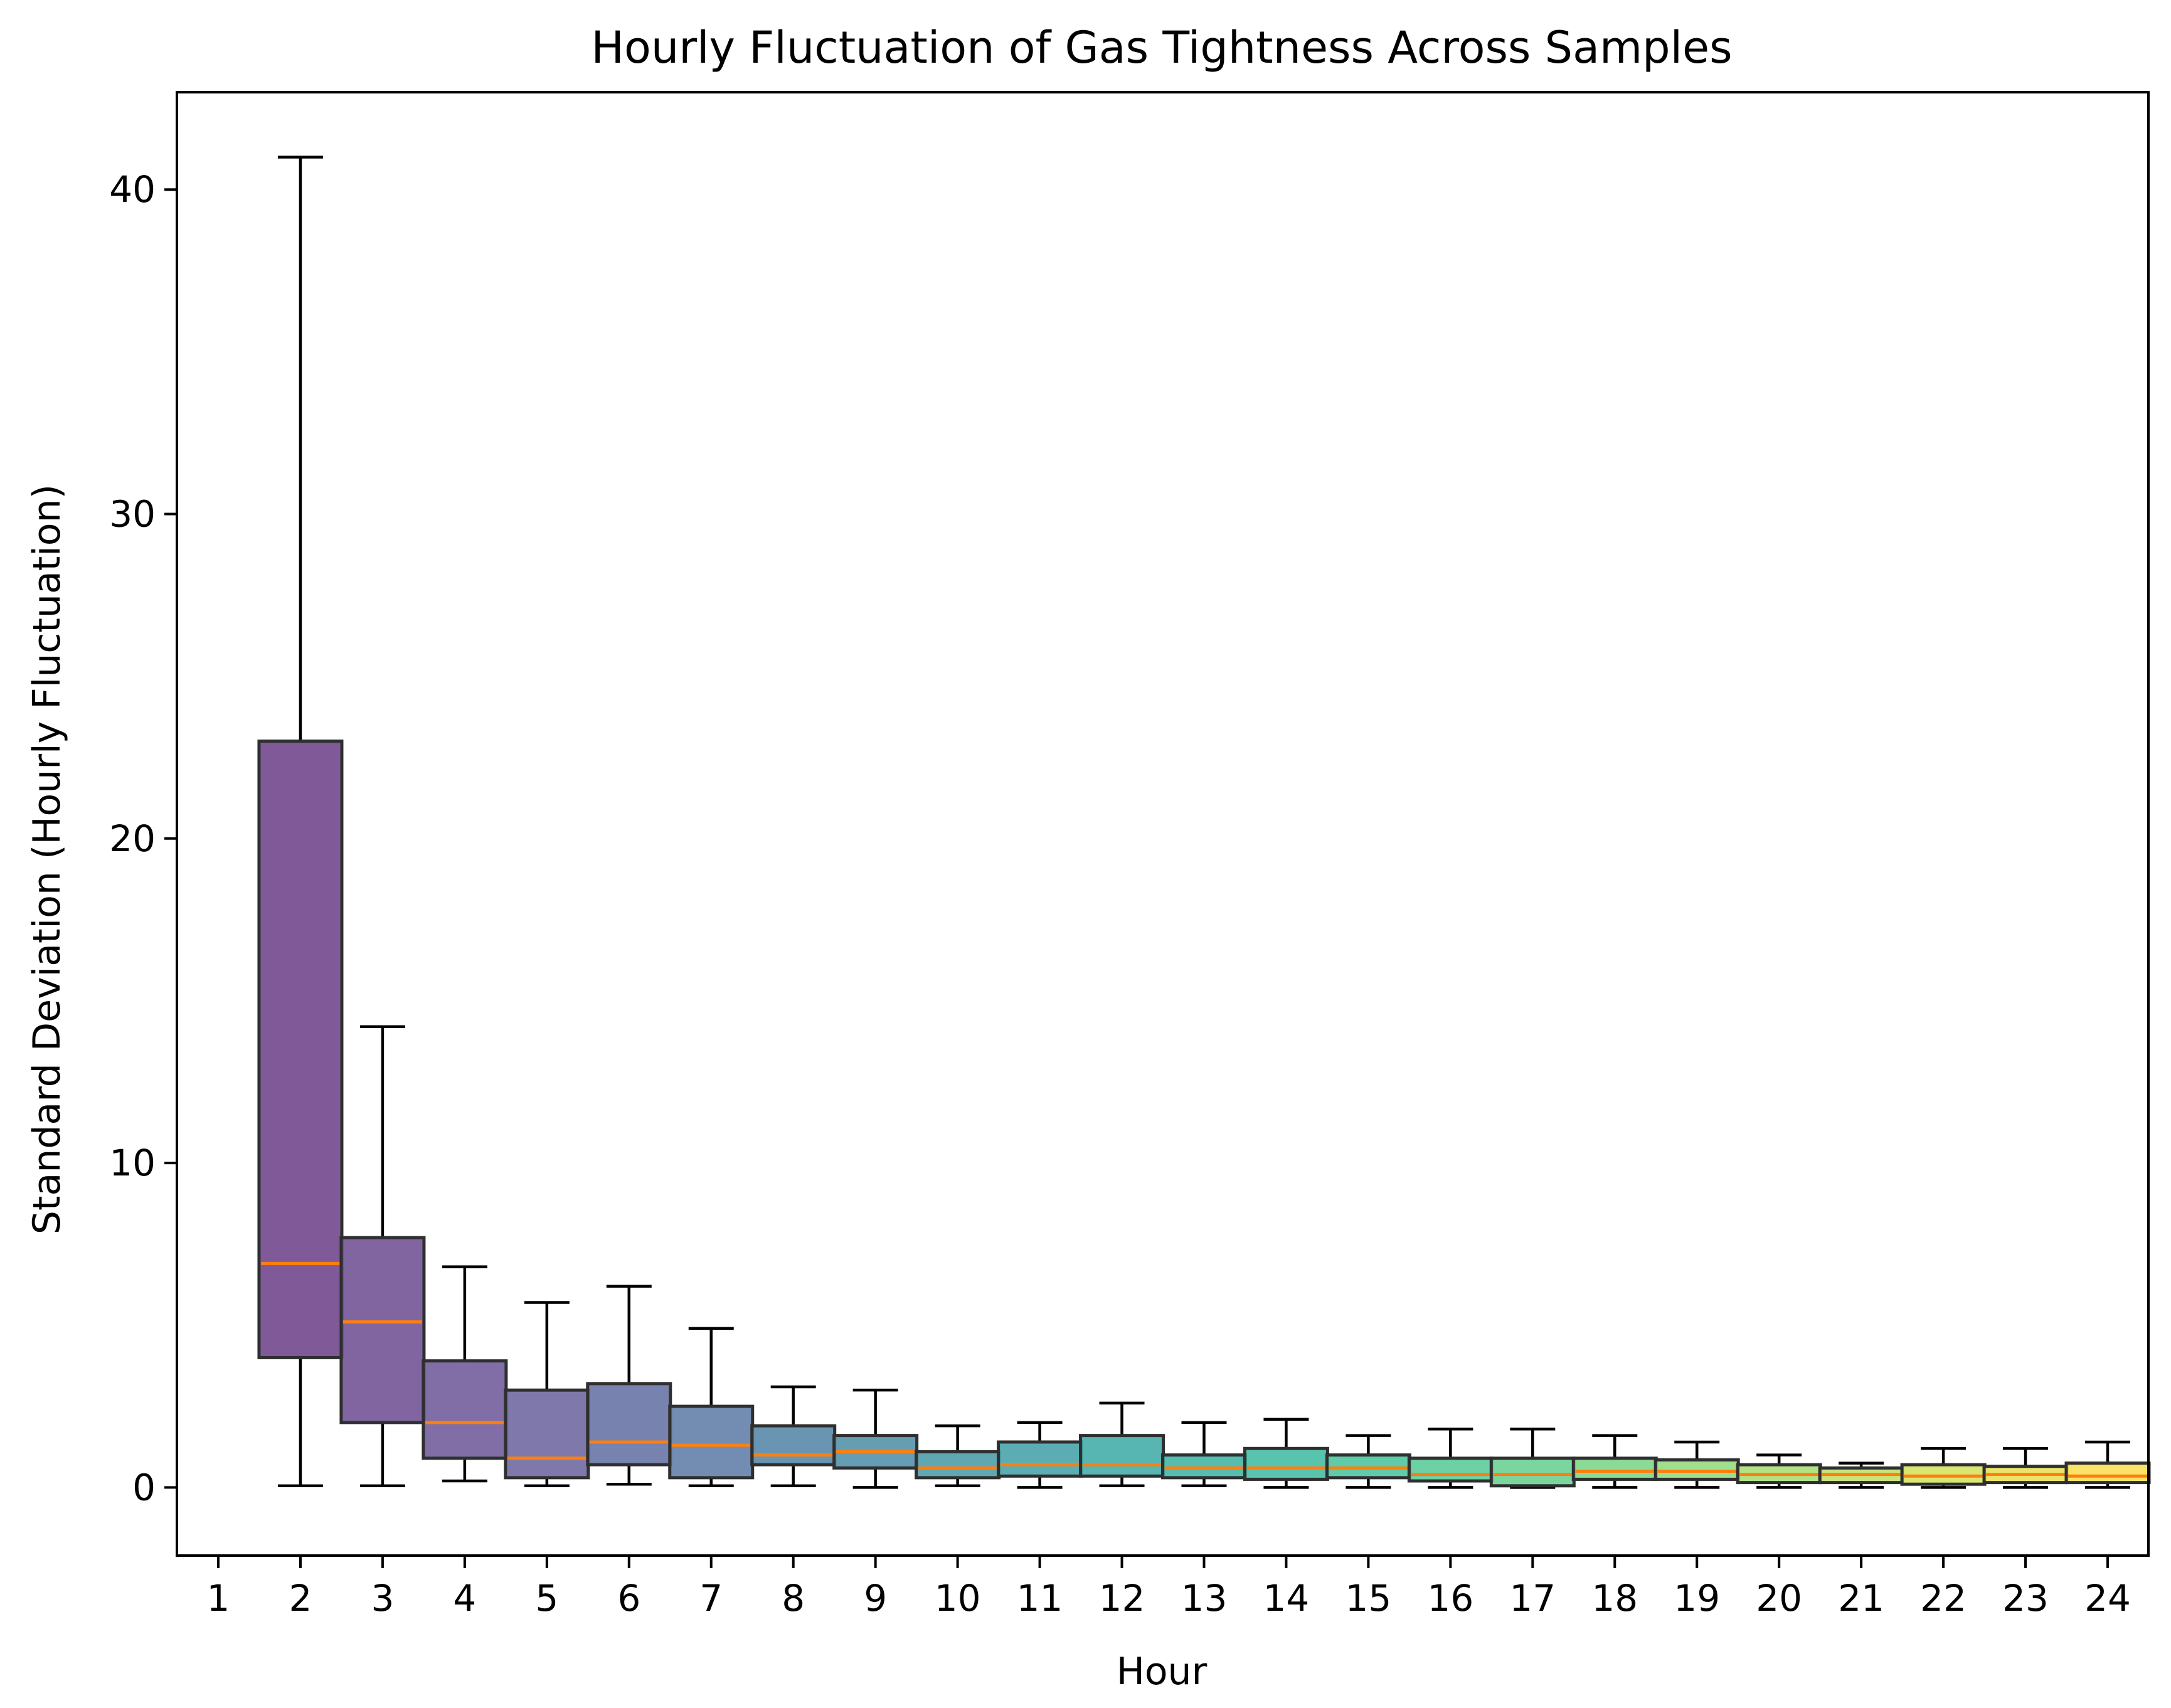  What do you see at coordinates (132, 513) in the screenshot?
I see `y-tick-label: 30` at bounding box center [132, 513].